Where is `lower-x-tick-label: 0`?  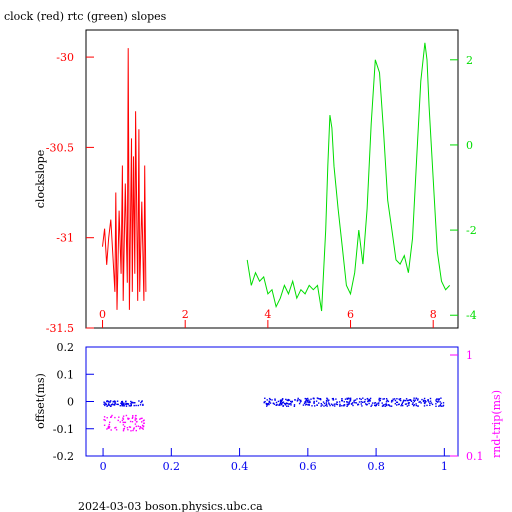 lower-x-tick-label: 0 is located at coordinates (103, 466).